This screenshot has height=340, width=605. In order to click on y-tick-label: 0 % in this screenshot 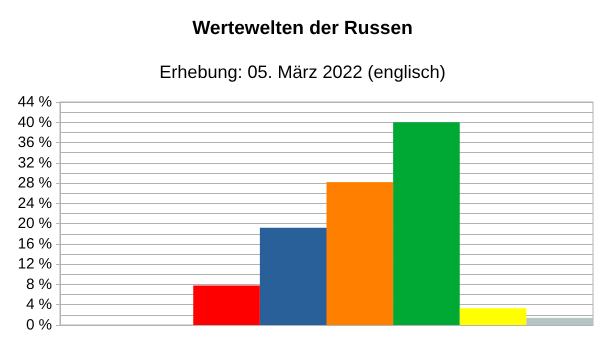, I will do `click(39, 325)`.